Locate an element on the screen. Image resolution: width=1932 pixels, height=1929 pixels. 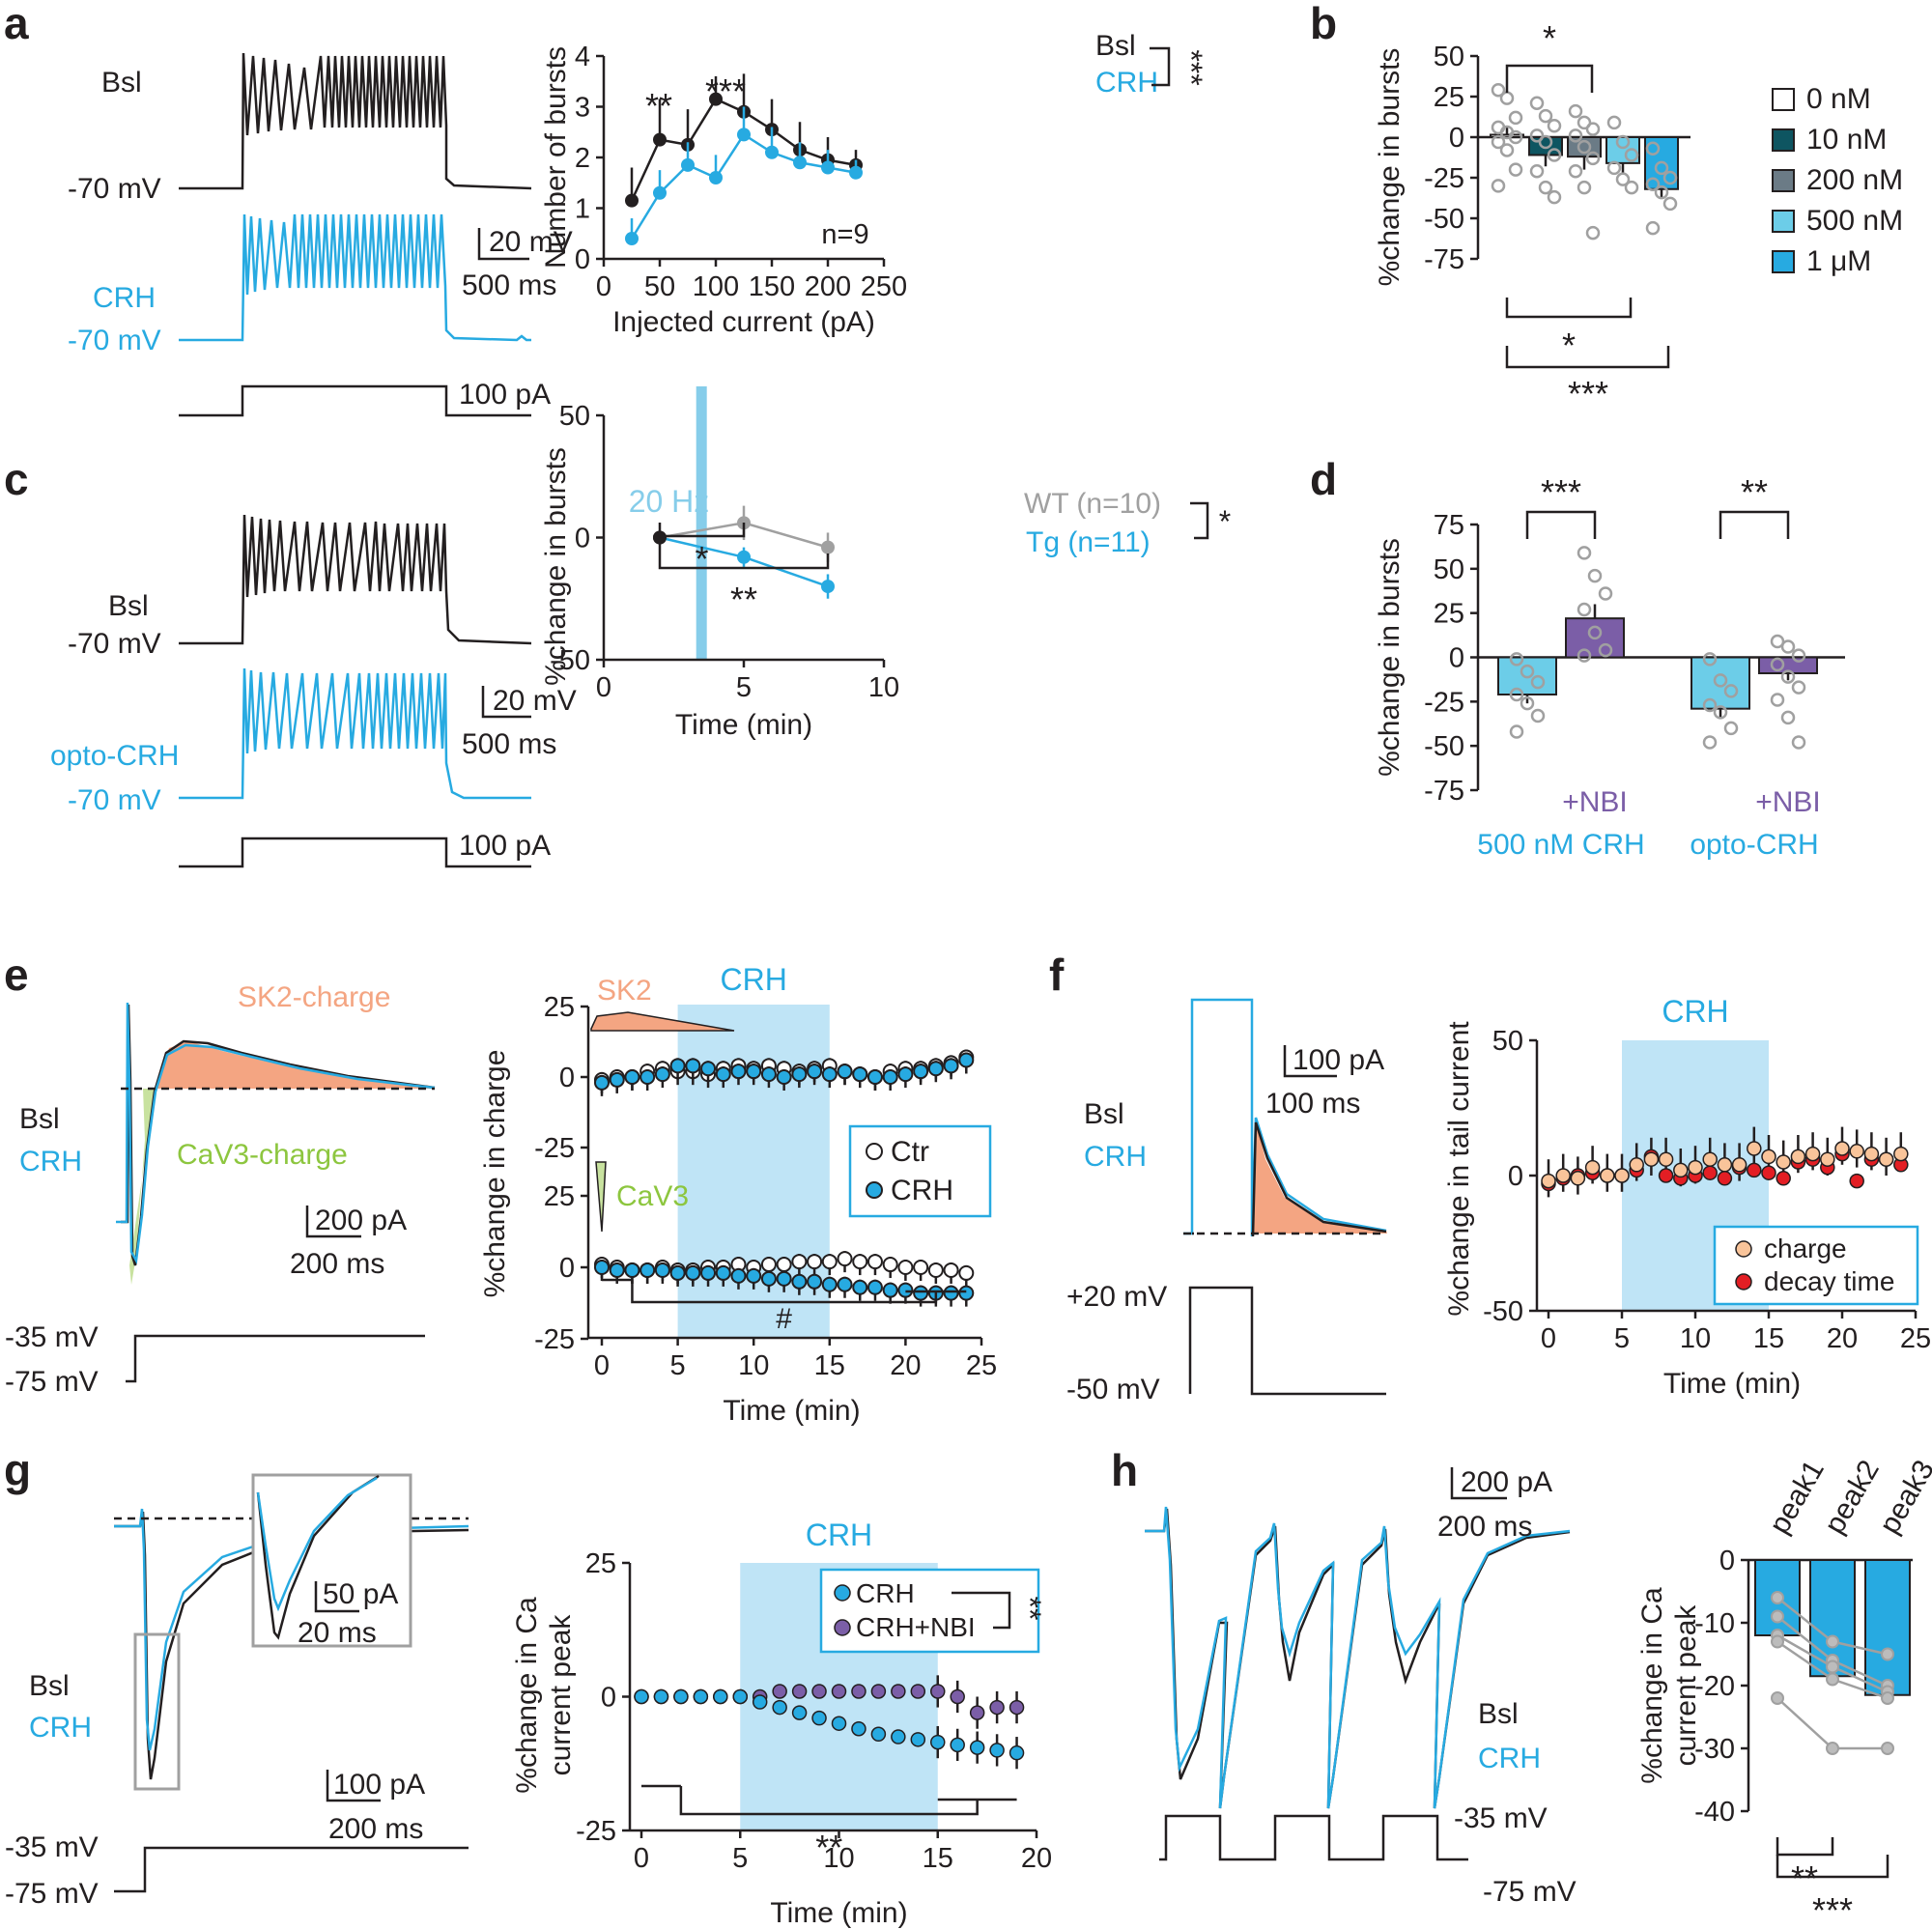
b-legend-label-0: 0 nM is located at coordinates (1838, 99).